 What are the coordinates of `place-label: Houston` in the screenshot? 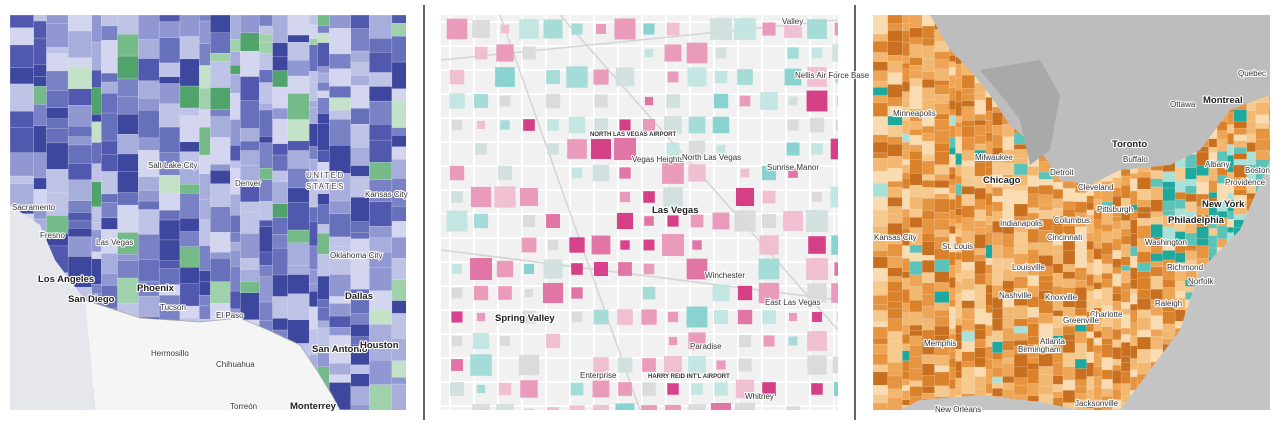 It's located at (379, 345).